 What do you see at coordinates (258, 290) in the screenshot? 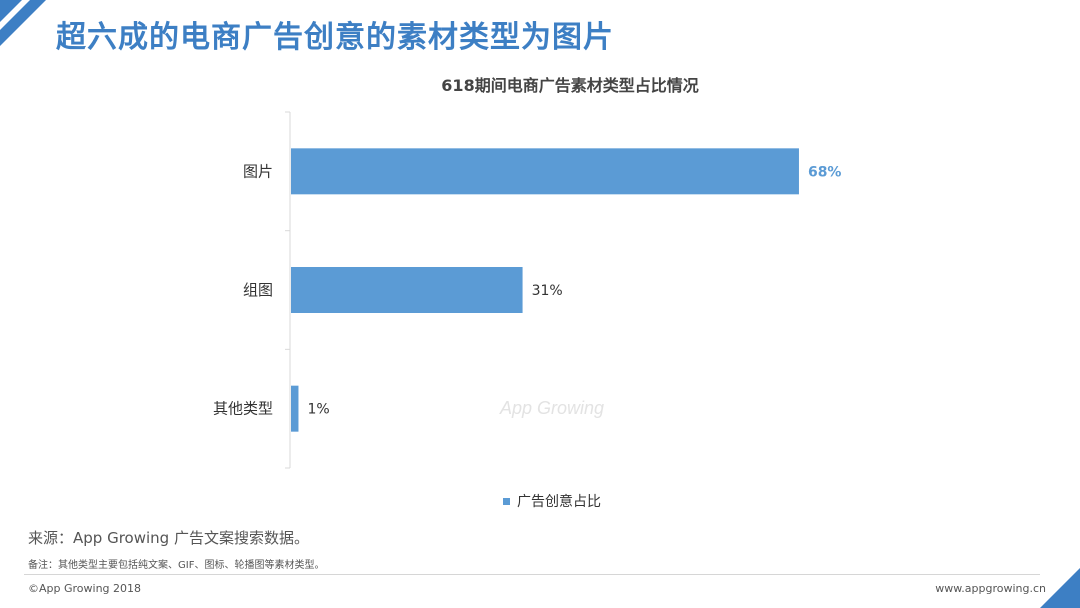
I see `category-label: 组图` at bounding box center [258, 290].